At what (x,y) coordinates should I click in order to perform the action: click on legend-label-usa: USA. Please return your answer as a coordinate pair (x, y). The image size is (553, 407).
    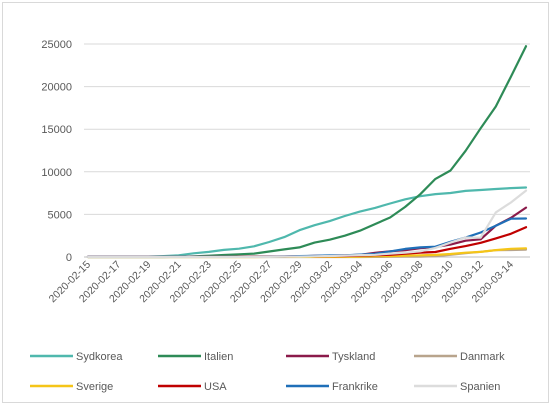
    Looking at the image, I should click on (215, 387).